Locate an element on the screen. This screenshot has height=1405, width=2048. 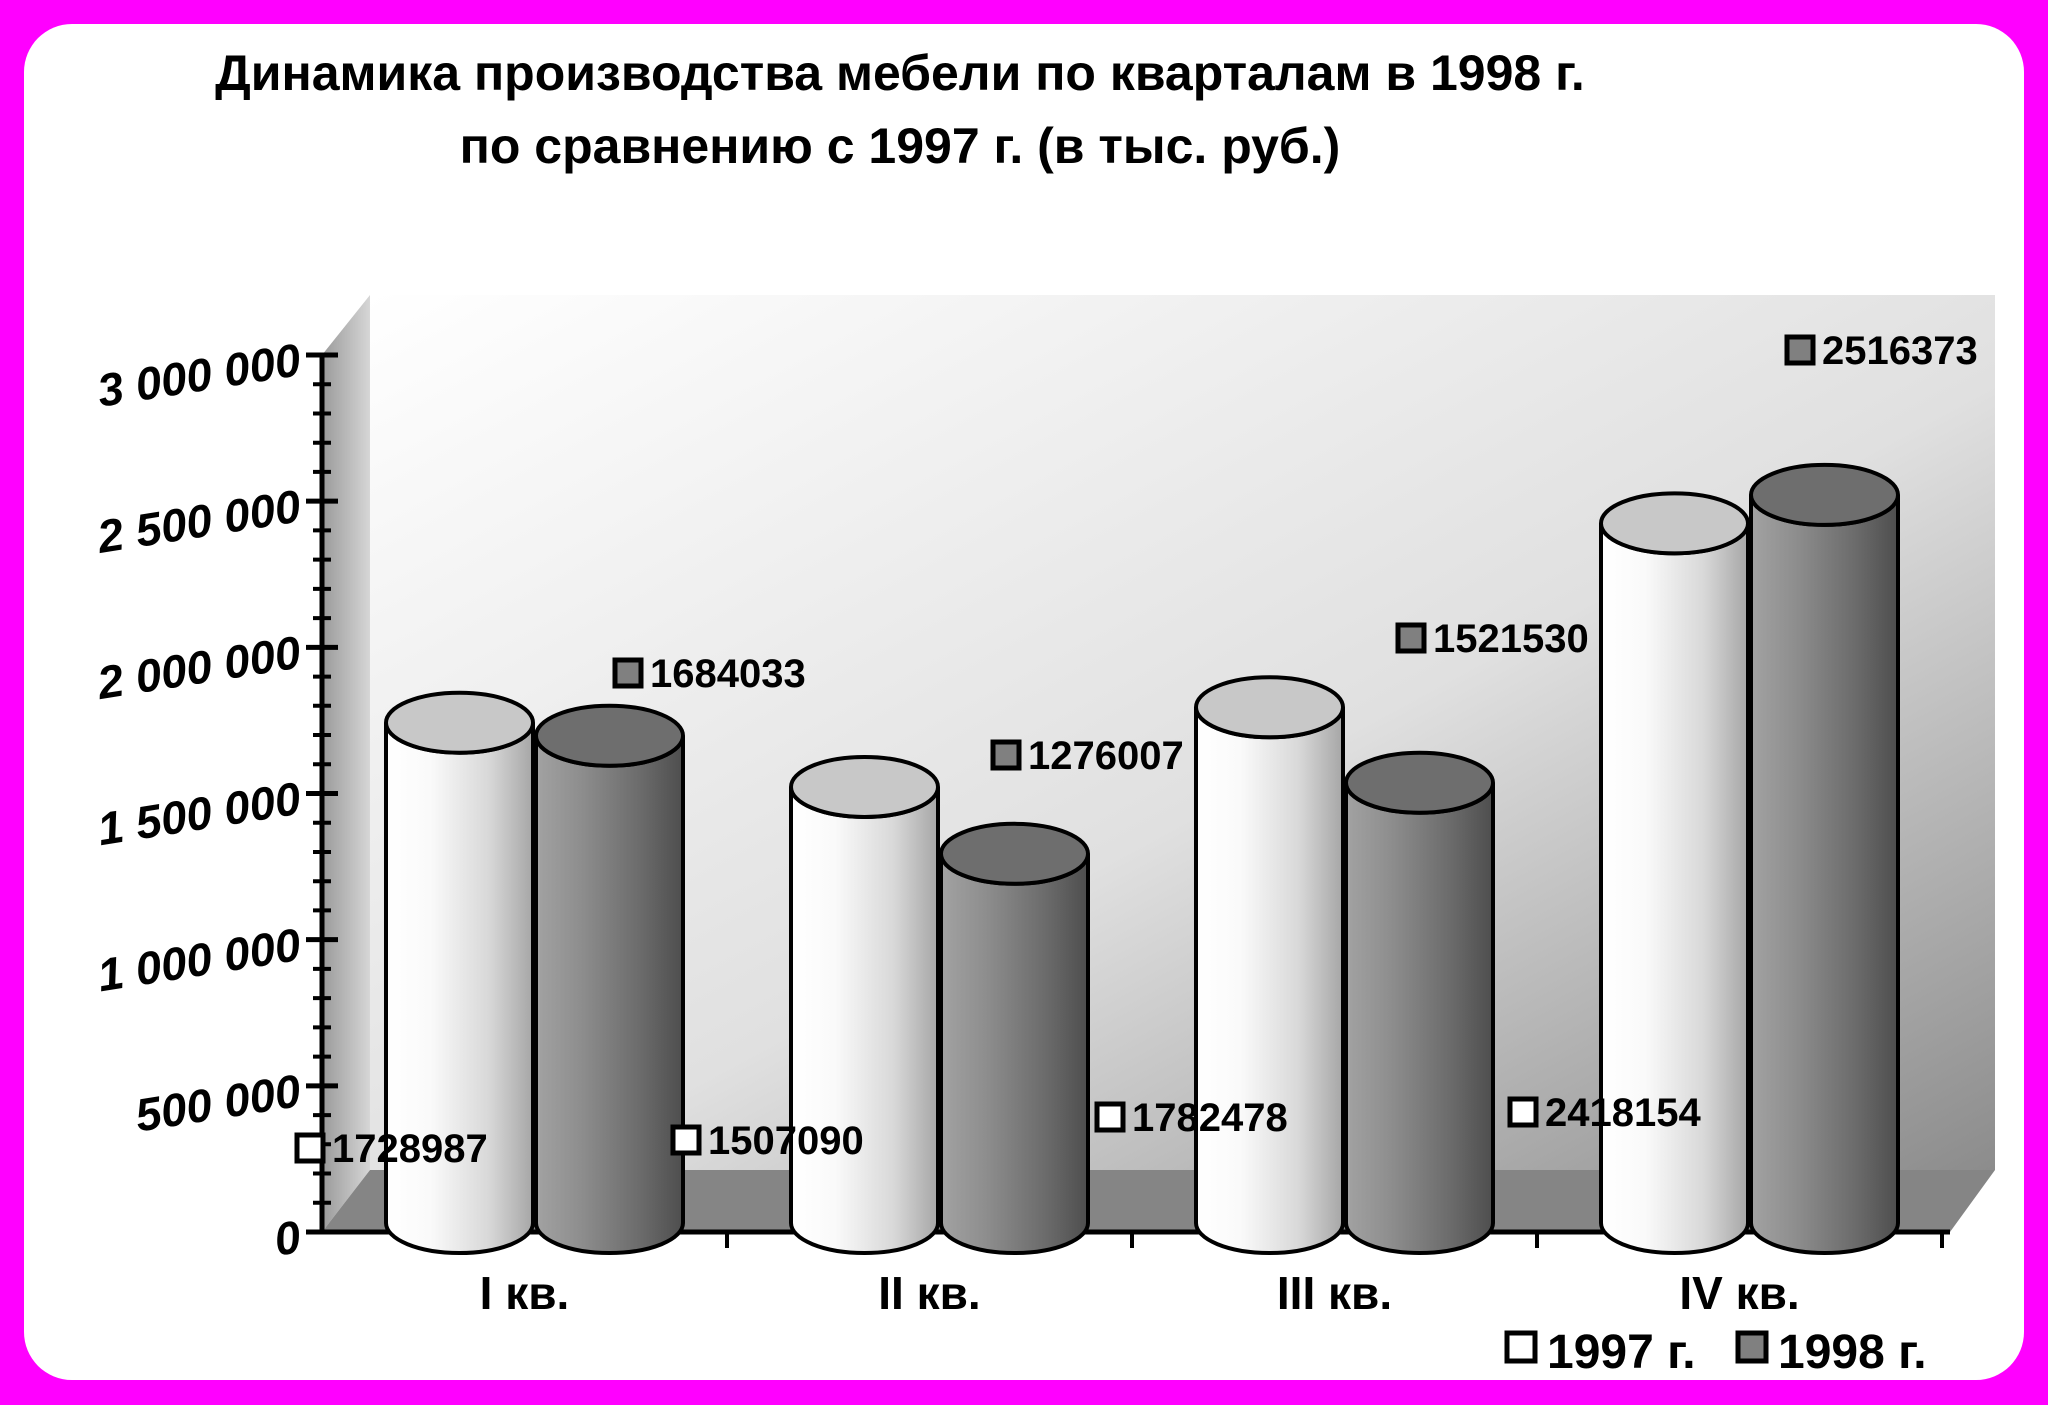
data-label: 1507090 is located at coordinates (786, 1141).